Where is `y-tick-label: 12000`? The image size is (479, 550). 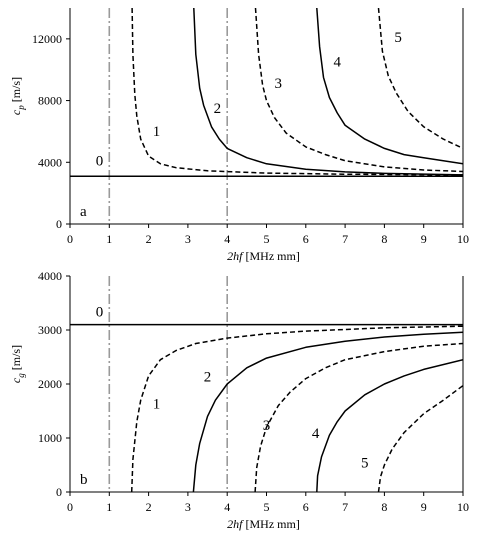
y-tick-label: 12000 is located at coordinates (47, 39).